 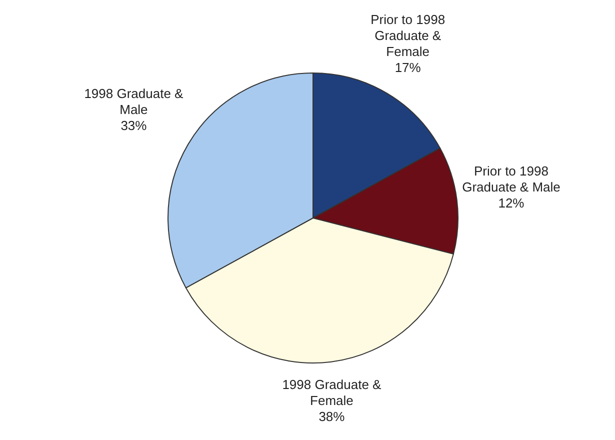 What do you see at coordinates (332, 416) in the screenshot?
I see `data-label: 38%` at bounding box center [332, 416].